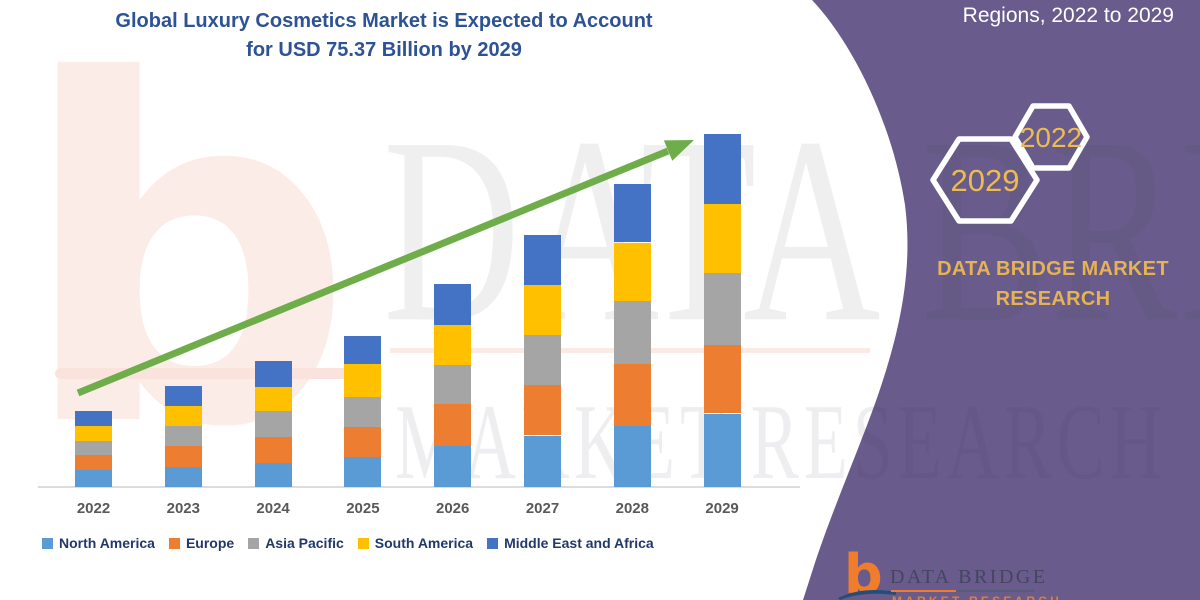 This screenshot has width=1200, height=600. I want to click on x-axis-label: 2026, so click(453, 508).